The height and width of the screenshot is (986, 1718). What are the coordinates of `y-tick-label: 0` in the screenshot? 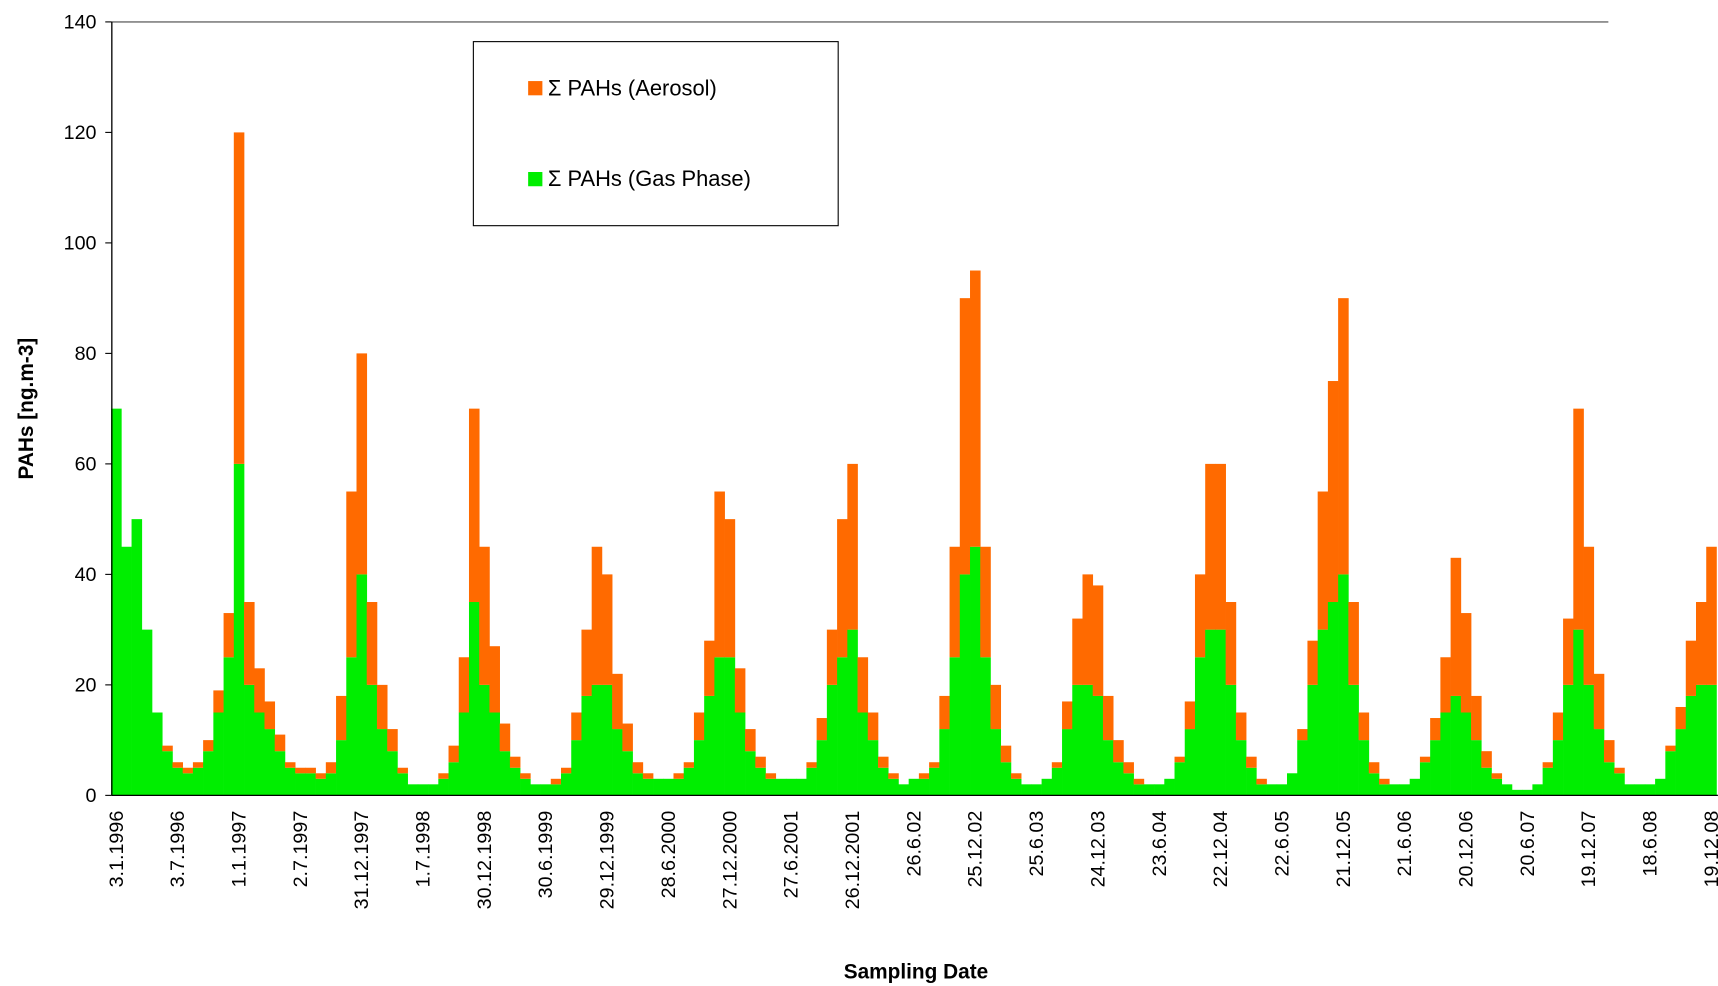 It's located at (91, 796).